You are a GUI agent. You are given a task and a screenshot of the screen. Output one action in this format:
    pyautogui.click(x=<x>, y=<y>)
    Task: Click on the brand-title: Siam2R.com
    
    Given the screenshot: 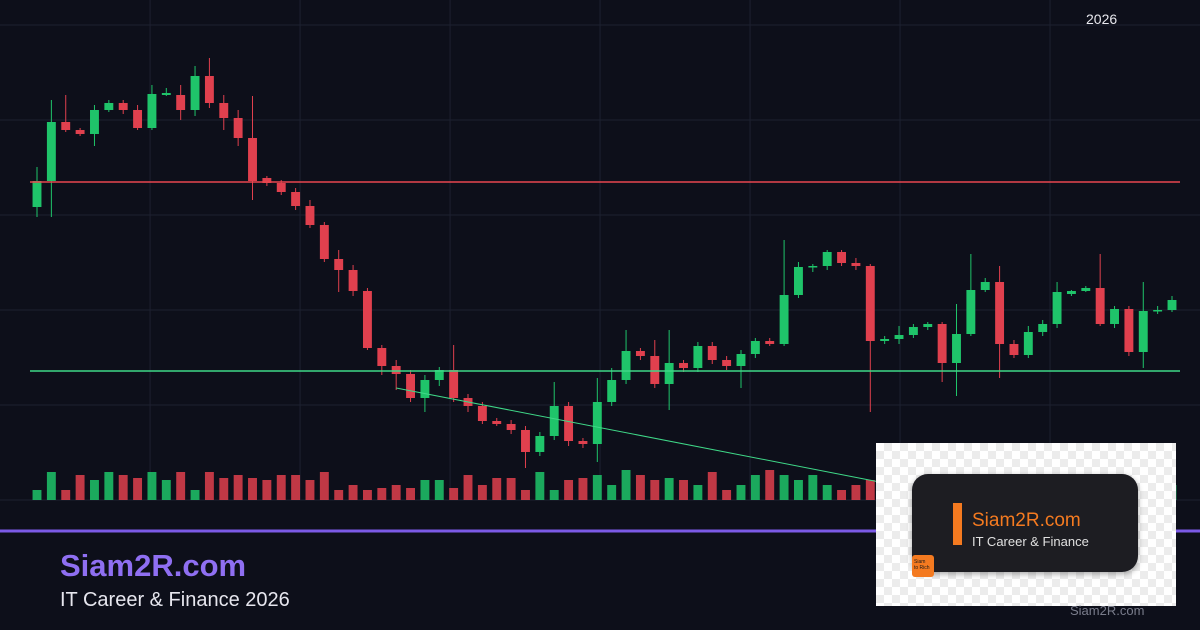 What is the action you would take?
    pyautogui.click(x=153, y=565)
    